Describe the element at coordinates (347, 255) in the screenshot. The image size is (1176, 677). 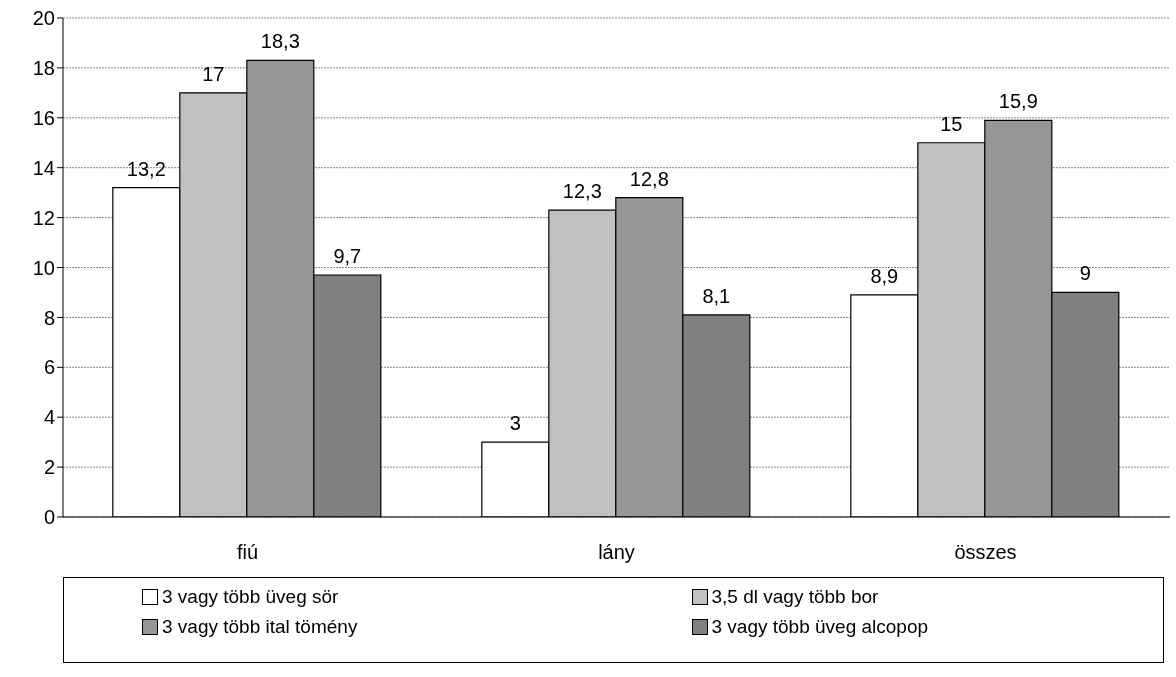
I see `data-label: 9,7` at that location.